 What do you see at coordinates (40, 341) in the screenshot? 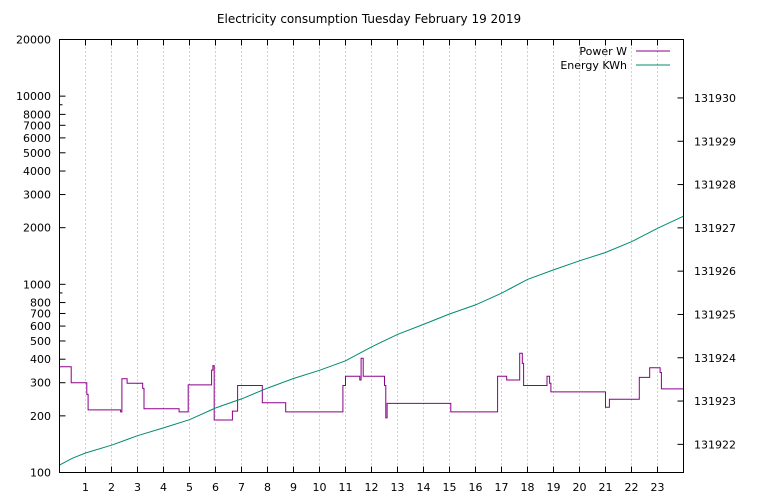
I see `y-tick-label: 500` at bounding box center [40, 341].